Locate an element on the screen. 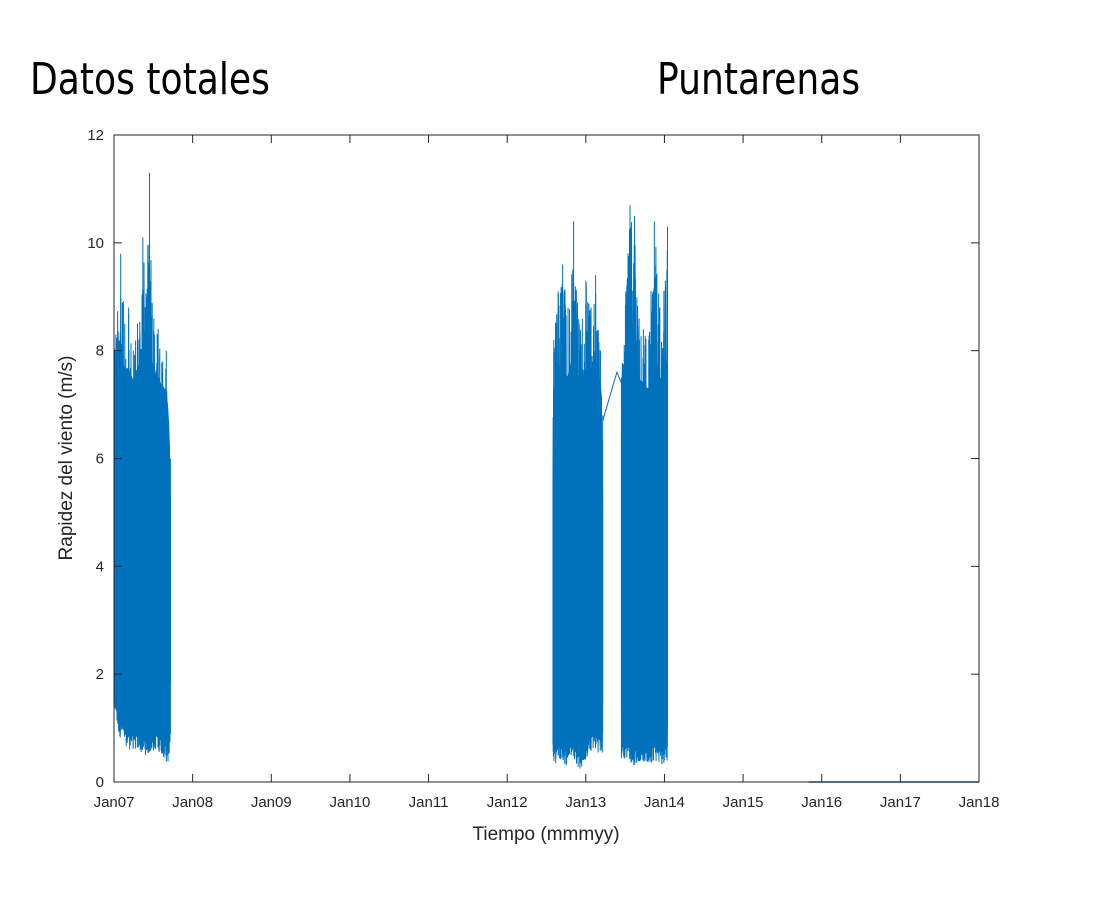 This screenshot has width=1096, height=897. chart-title-left: Datos totales is located at coordinates (150, 79).